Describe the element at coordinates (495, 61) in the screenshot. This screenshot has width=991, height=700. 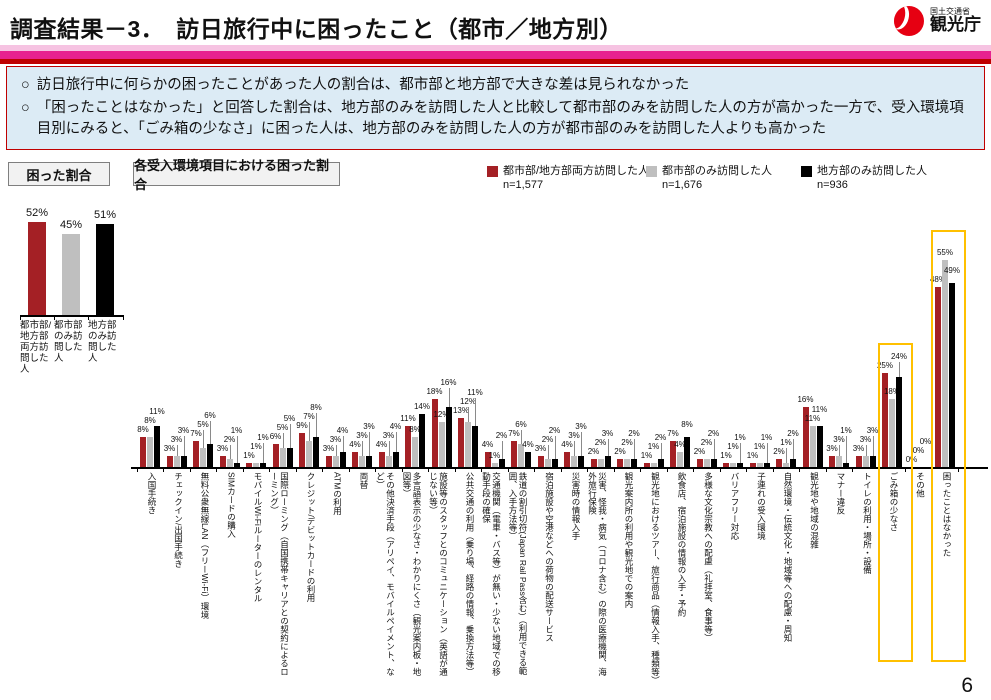
I see `header-strip-red` at that location.